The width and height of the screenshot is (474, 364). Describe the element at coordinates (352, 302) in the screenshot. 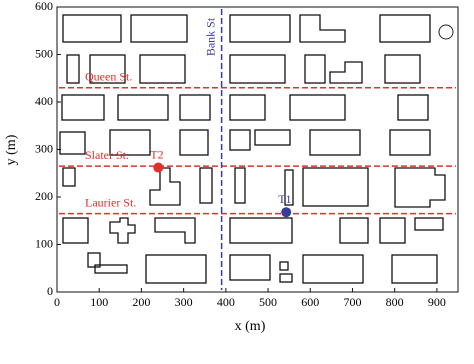

I see `x-tick-label: 700` at that location.